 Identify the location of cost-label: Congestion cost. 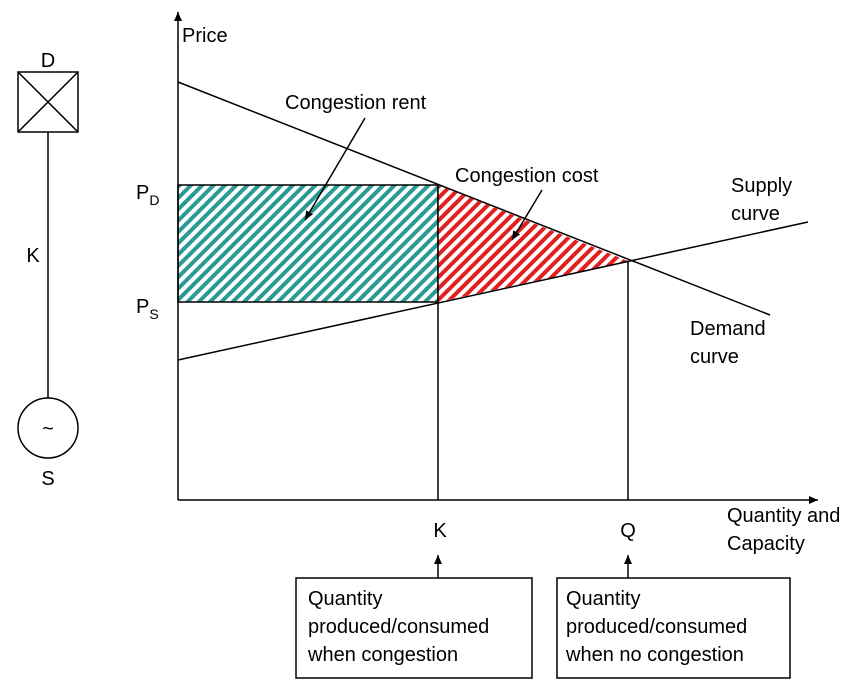
(527, 176).